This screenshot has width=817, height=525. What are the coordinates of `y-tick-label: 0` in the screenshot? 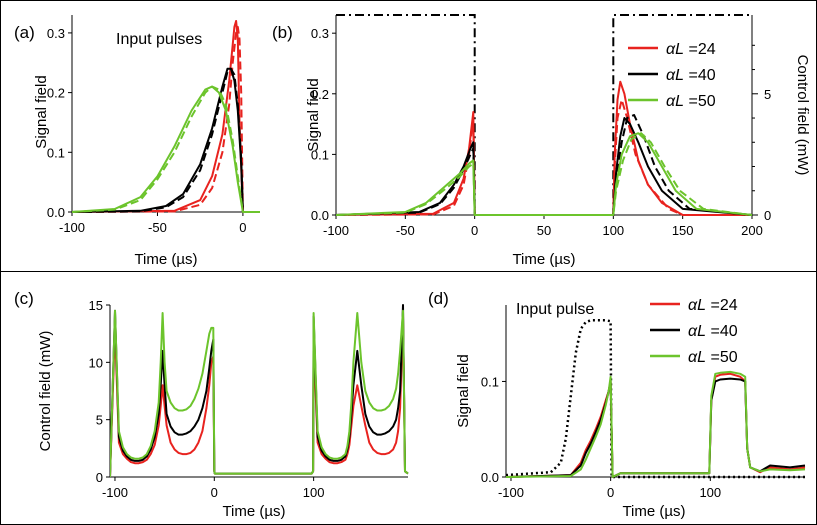 It's located at (99, 477).